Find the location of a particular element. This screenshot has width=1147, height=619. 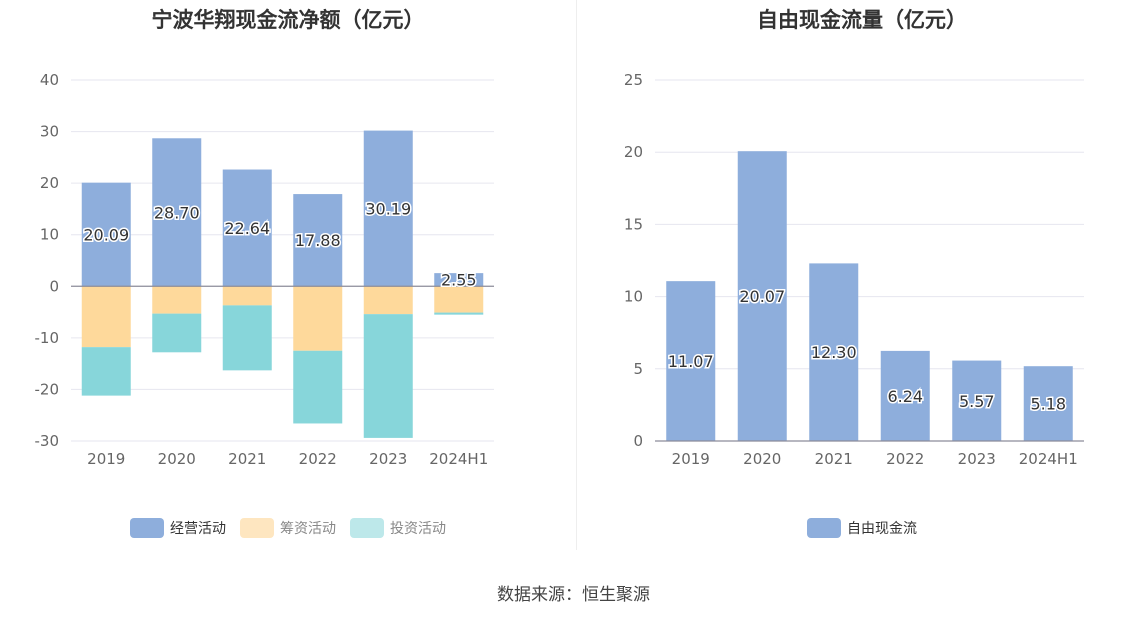

bar-investing-2021 is located at coordinates (247, 338).